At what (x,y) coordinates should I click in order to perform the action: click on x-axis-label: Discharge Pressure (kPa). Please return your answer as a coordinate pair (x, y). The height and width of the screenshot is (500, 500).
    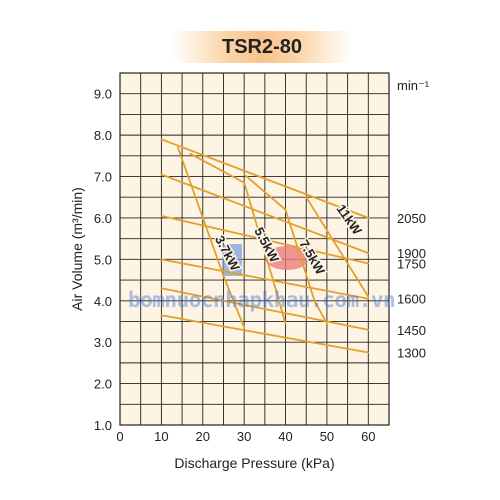
    Looking at the image, I should click on (254, 463).